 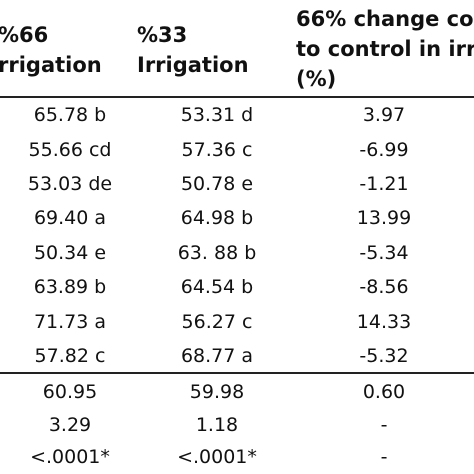 I want to click on cell-change: -5.32, so click(x=384, y=355).